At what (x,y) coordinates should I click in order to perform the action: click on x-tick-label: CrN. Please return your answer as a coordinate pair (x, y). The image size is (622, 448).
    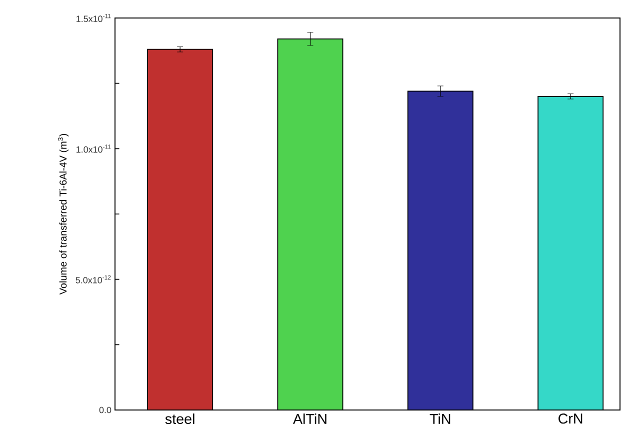
    Looking at the image, I should click on (570, 419).